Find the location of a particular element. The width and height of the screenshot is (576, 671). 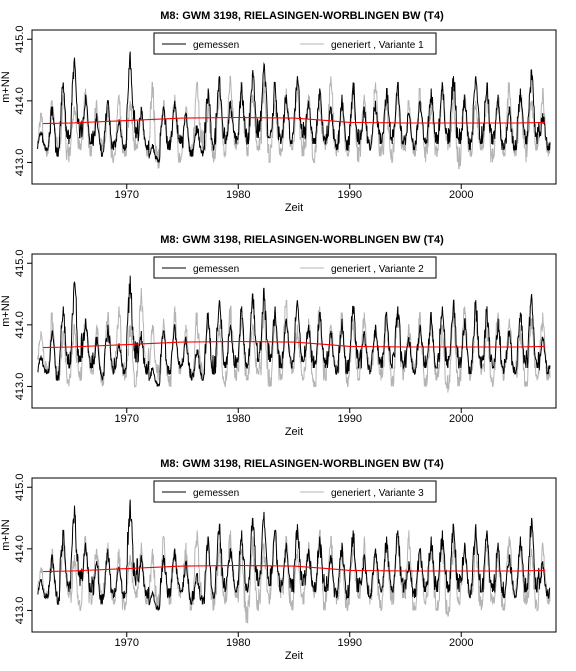

legend: gemessen generiert , Variante 3 is located at coordinates (295, 491).